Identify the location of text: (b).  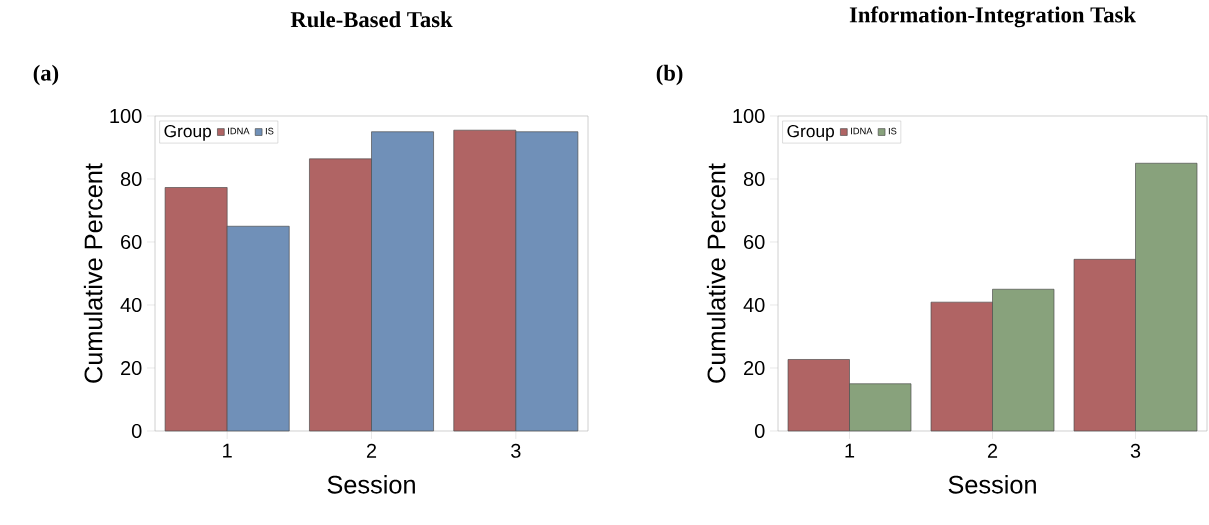
(669, 75).